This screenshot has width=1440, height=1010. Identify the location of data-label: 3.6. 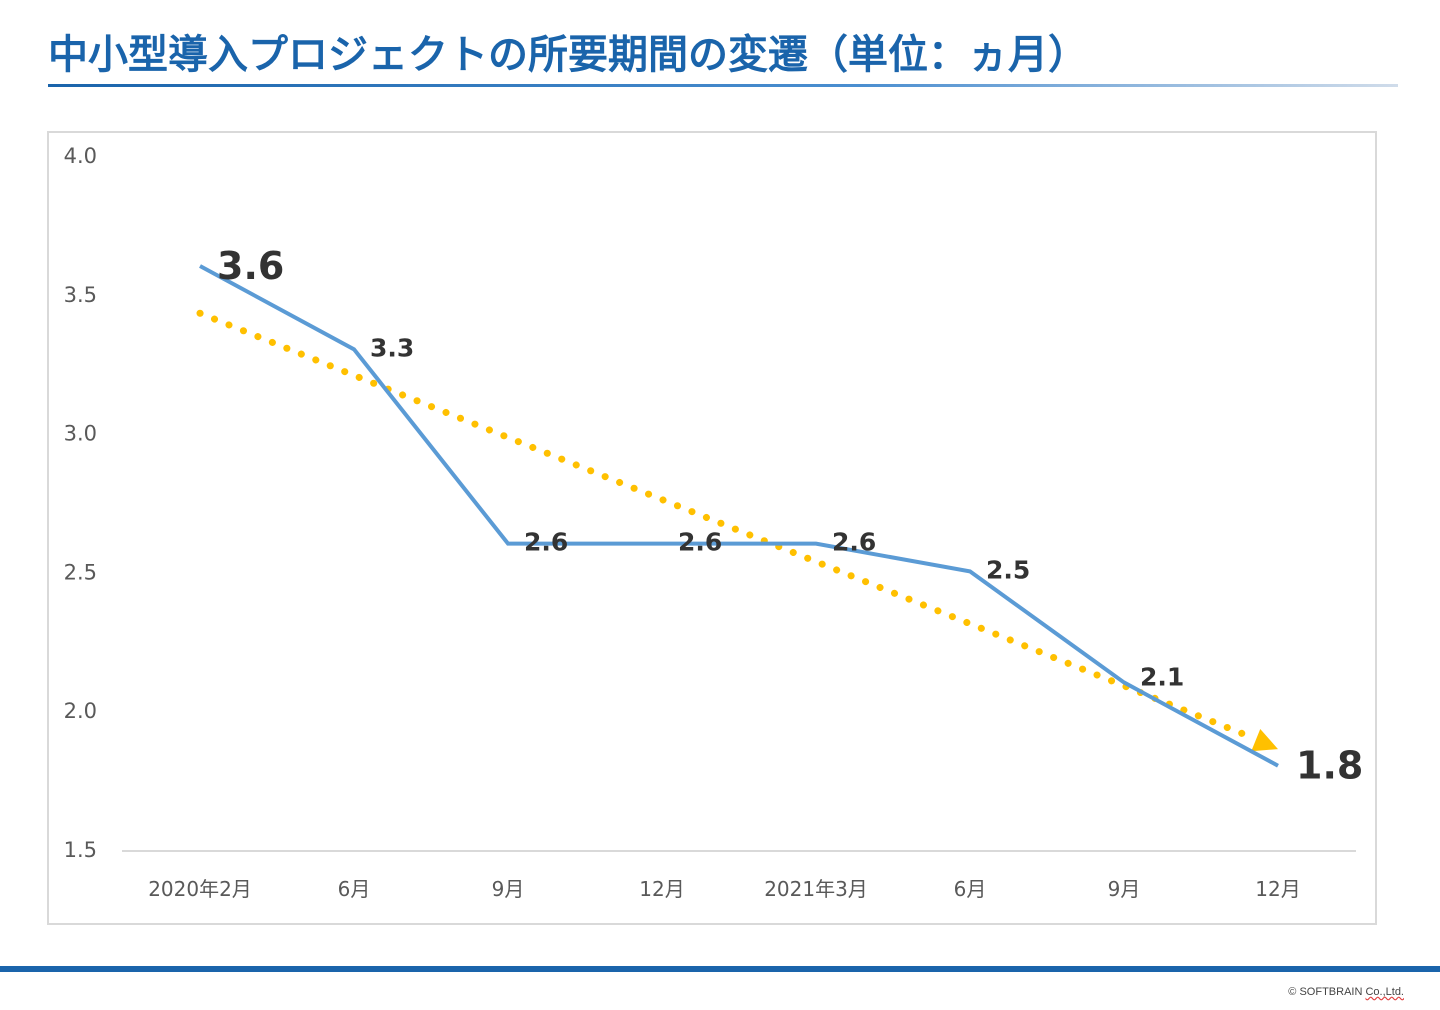
(250, 266).